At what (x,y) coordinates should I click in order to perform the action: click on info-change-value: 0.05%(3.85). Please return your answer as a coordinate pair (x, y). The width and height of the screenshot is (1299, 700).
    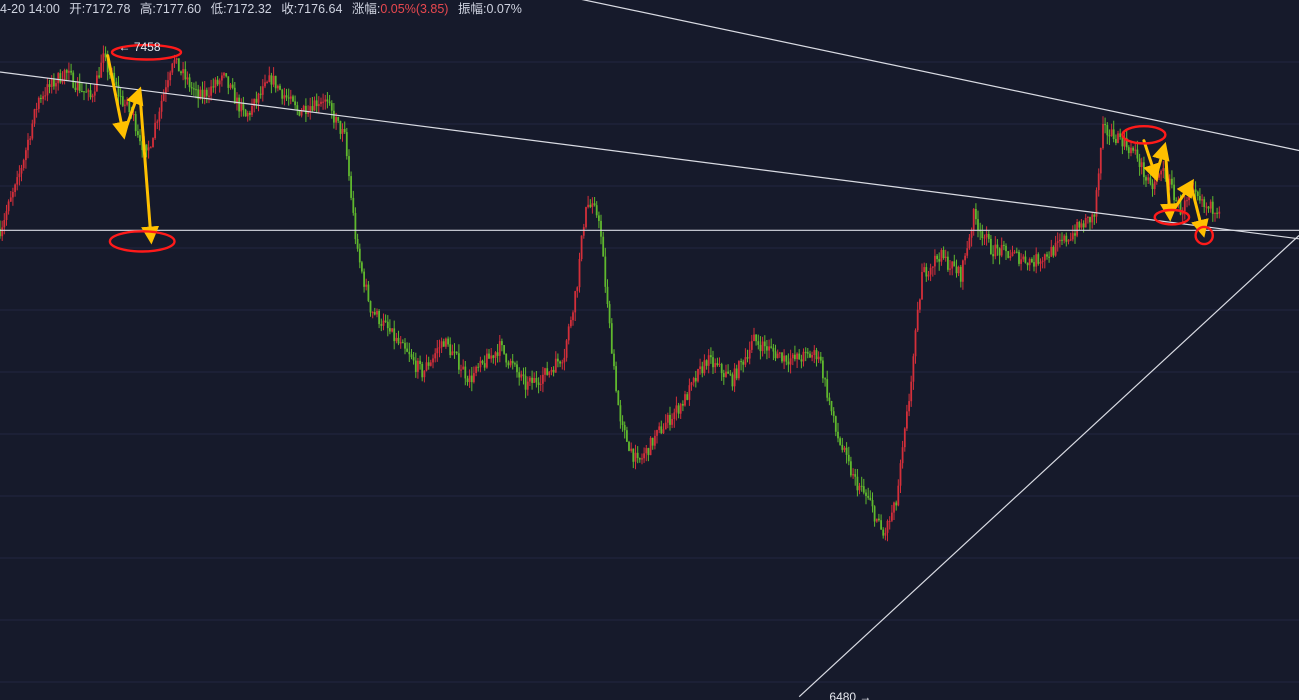
    Looking at the image, I should click on (414, 9).